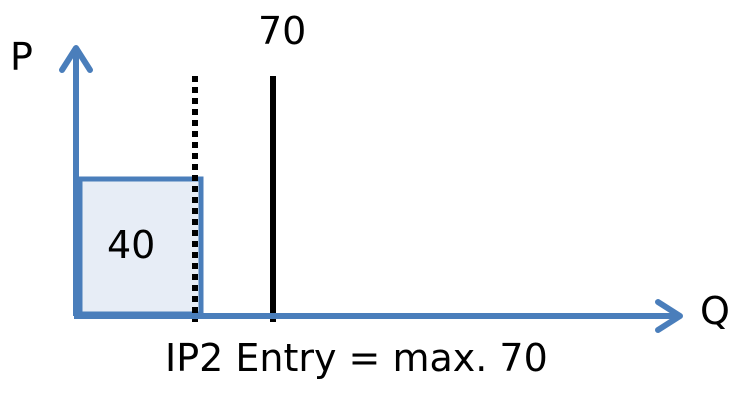 This screenshot has width=748, height=395. I want to click on box-label: 40, so click(131, 245).